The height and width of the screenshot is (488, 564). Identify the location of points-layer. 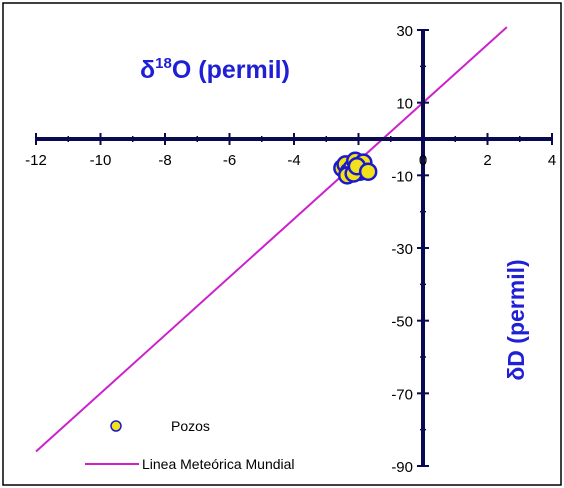
(355, 168).